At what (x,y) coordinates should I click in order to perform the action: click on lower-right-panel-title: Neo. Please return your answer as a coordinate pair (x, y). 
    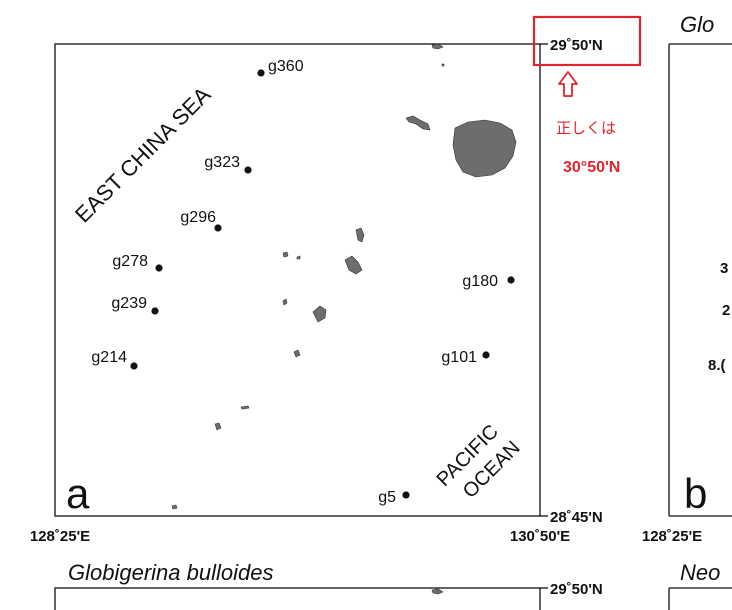
    Looking at the image, I should click on (700, 572).